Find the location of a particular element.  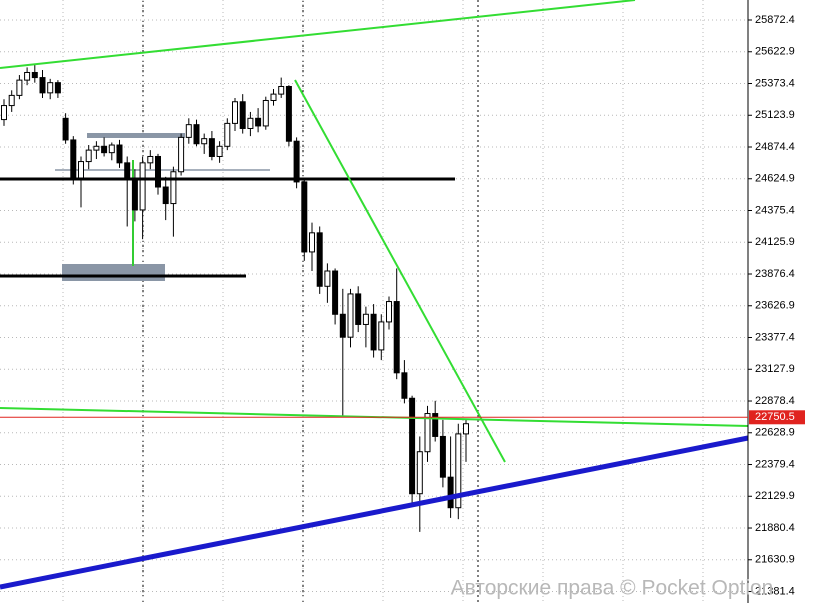

current-price-label: 22750.5 is located at coordinates (775, 417).